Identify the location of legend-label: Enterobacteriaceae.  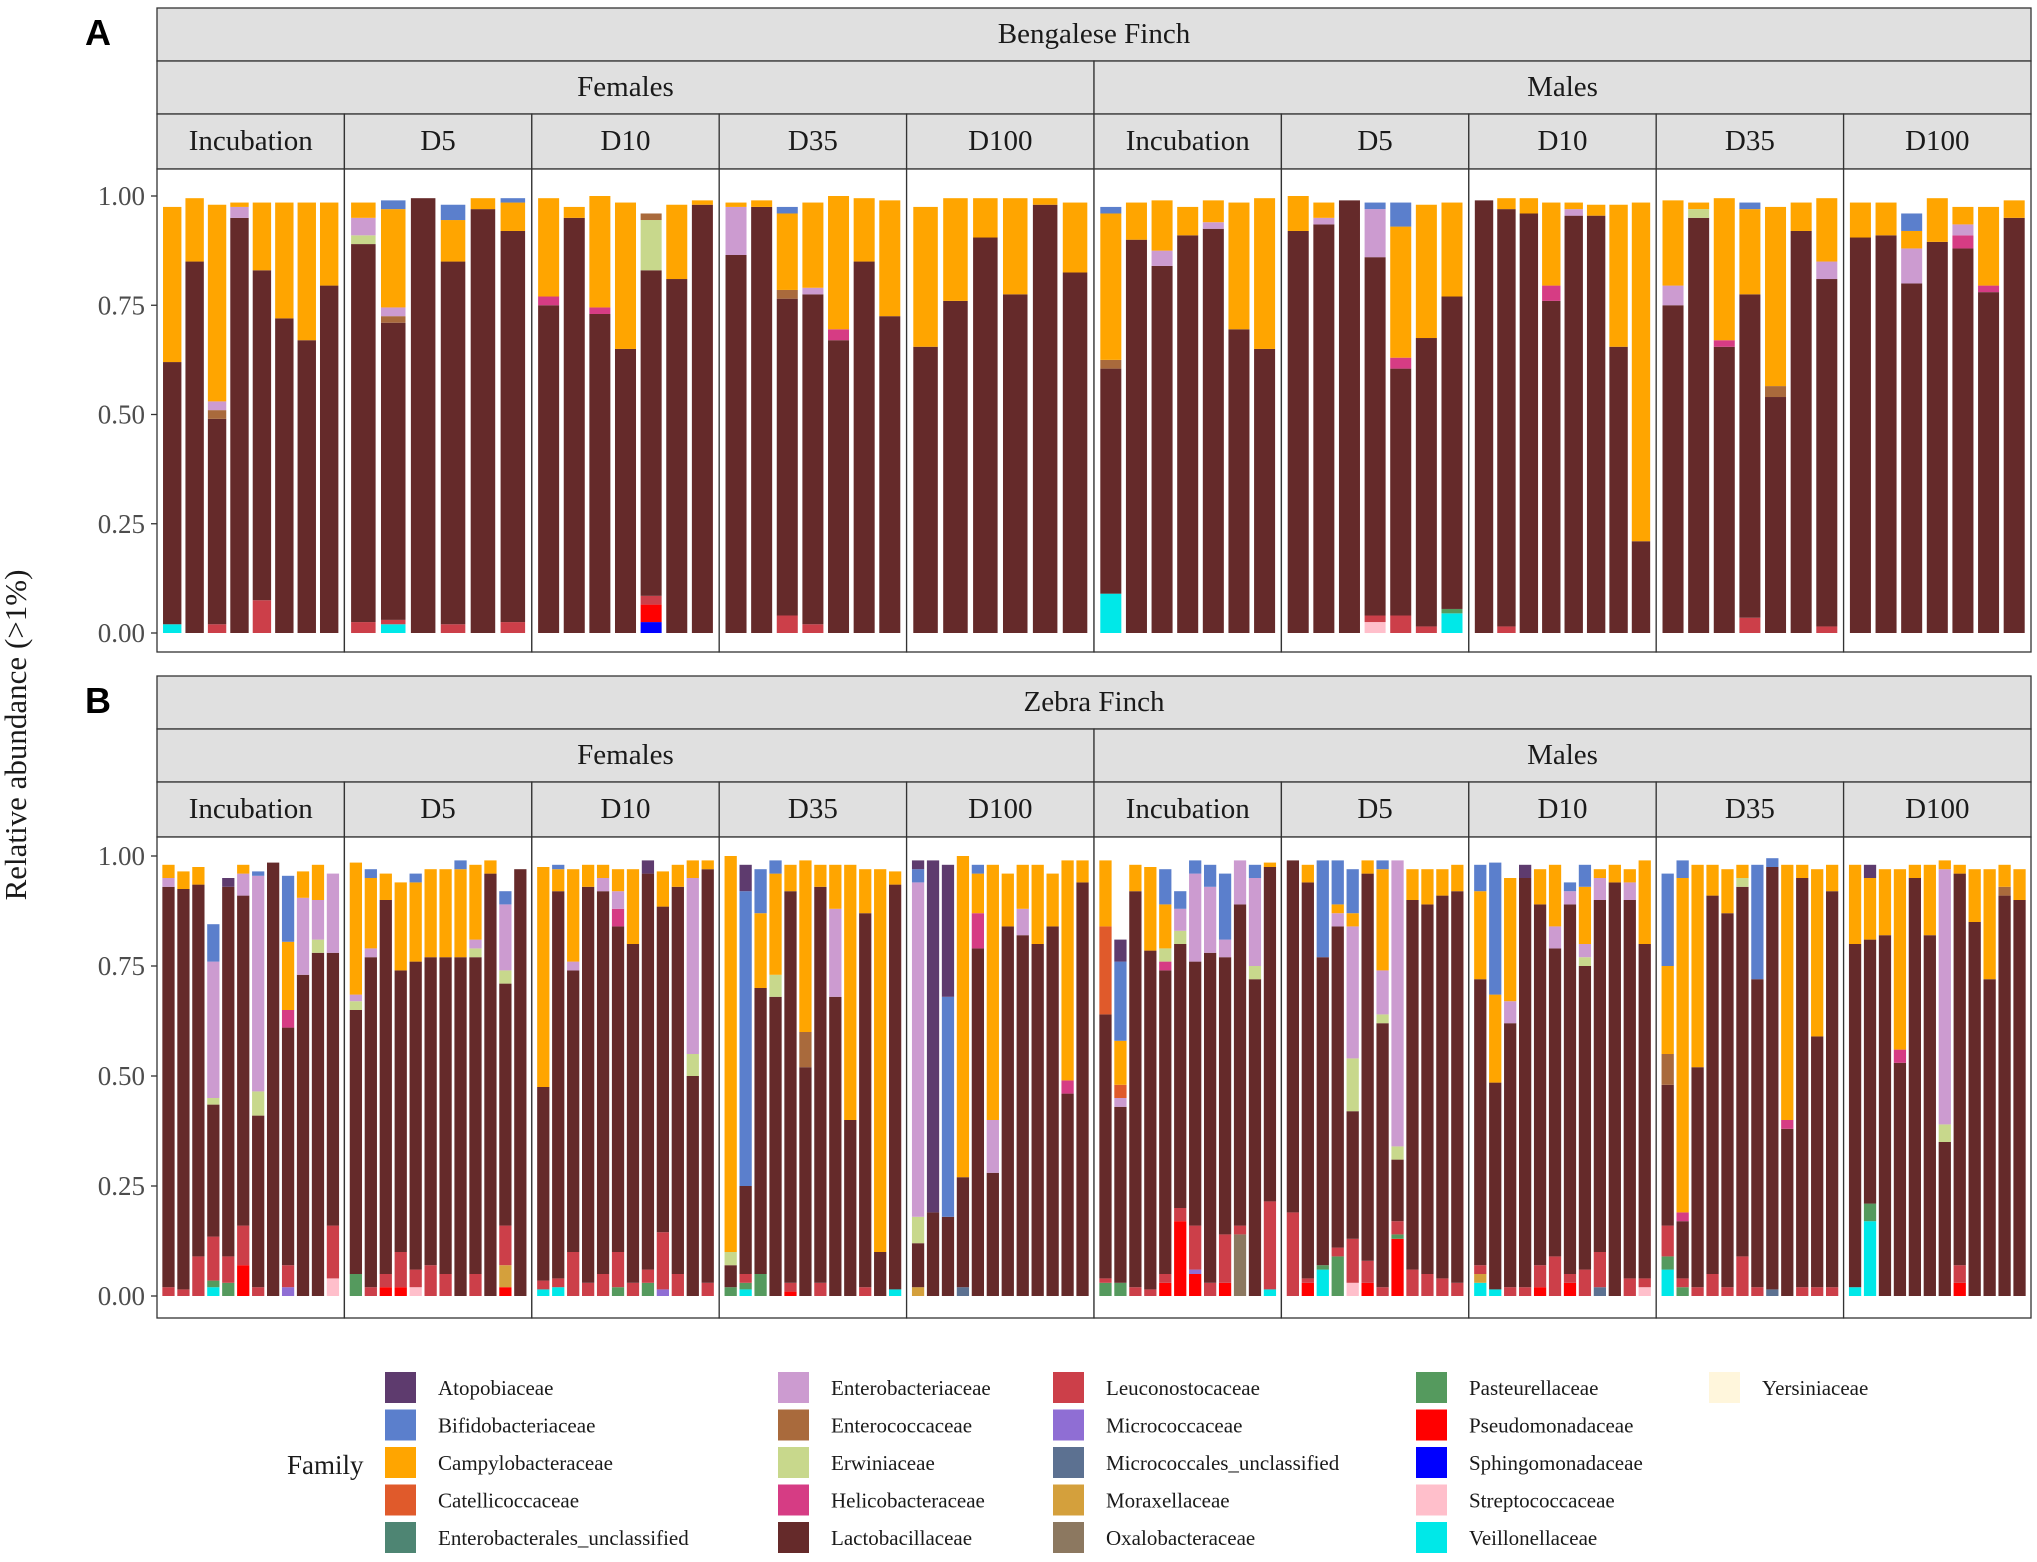
(911, 1388).